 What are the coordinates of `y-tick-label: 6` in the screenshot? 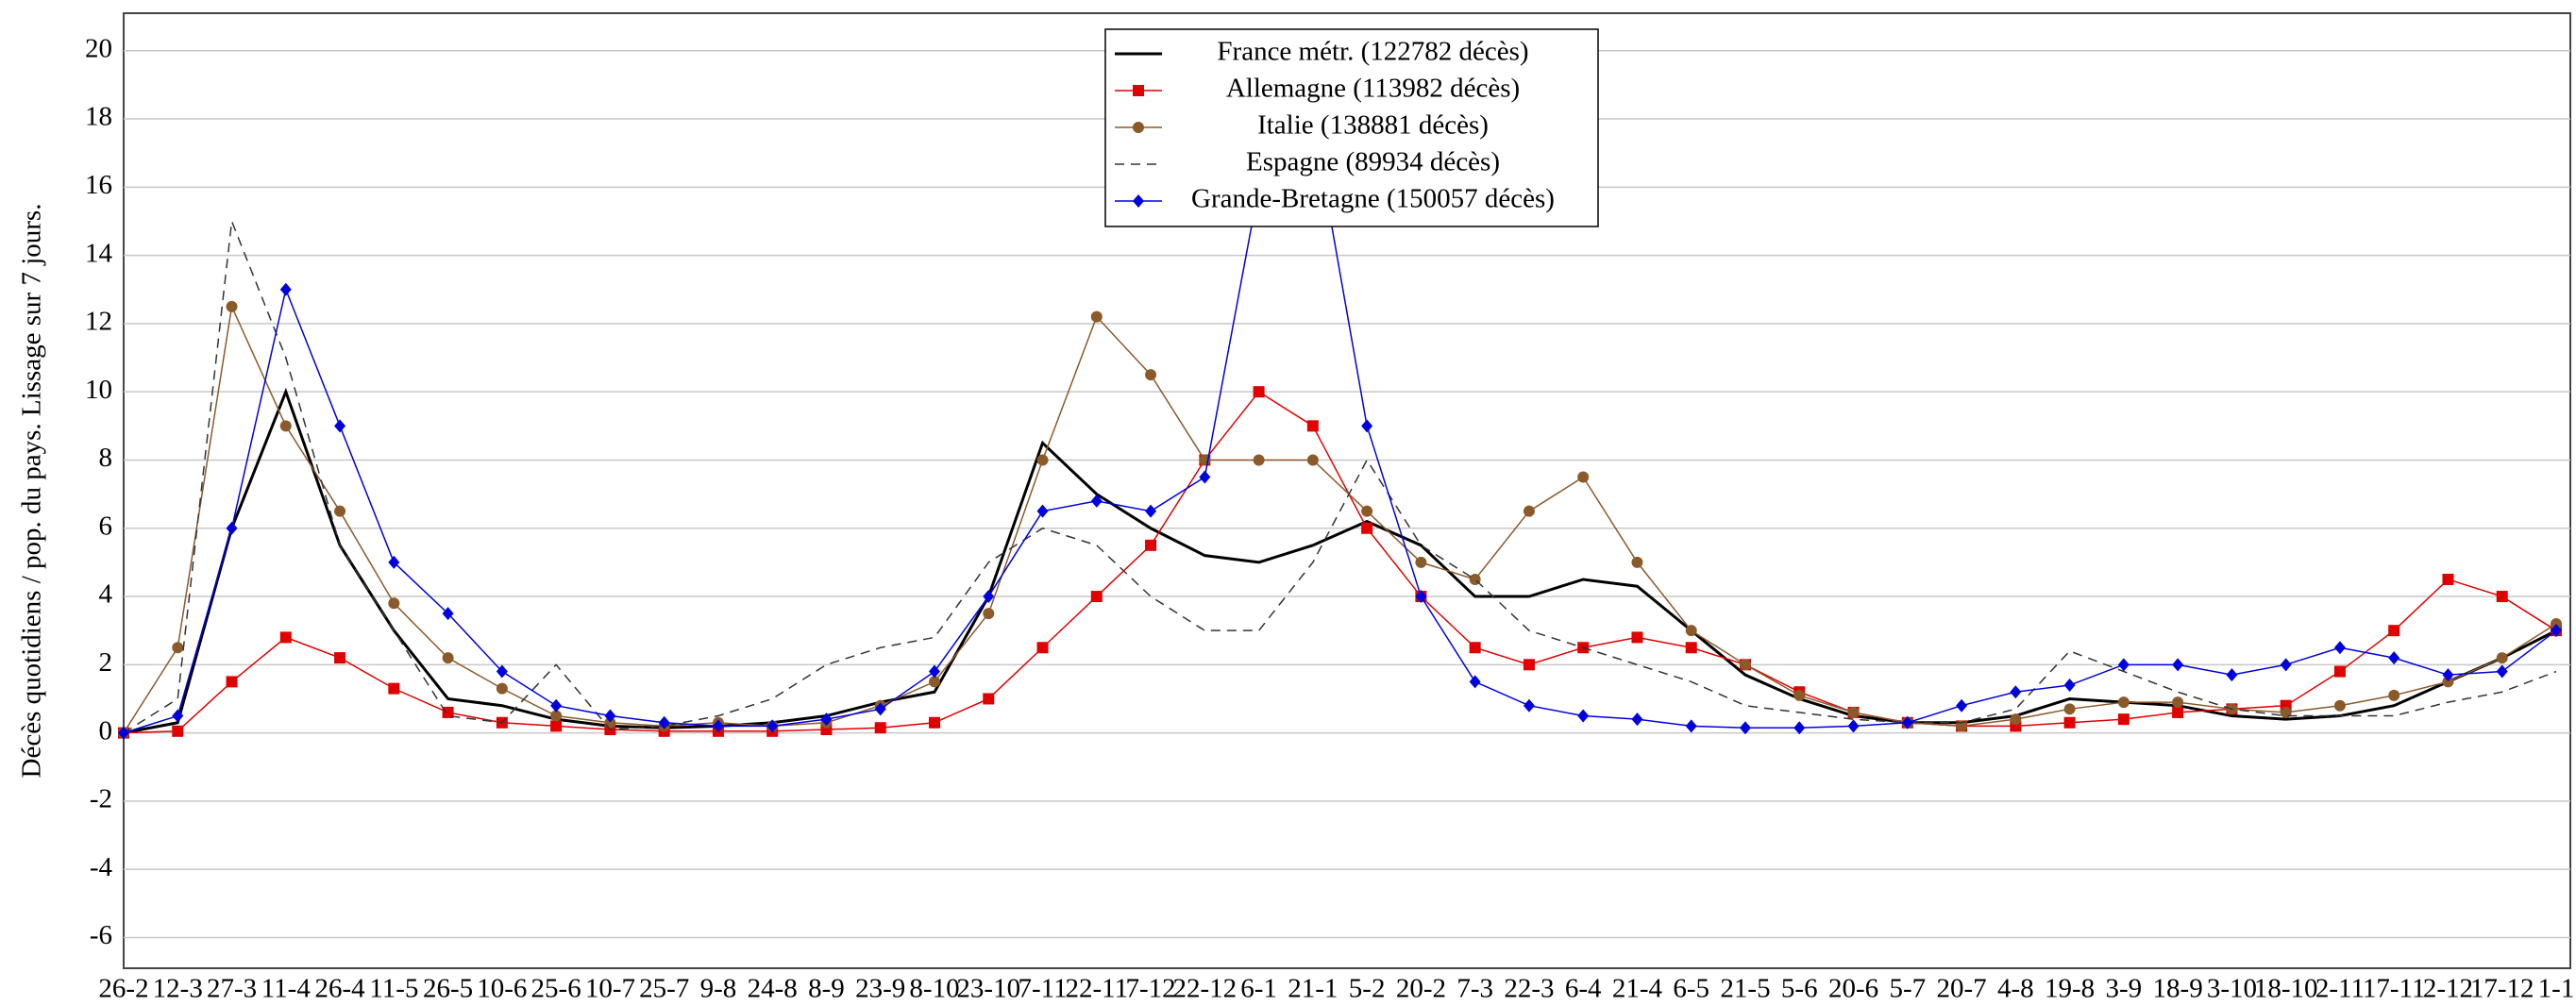 It's located at (106, 526).